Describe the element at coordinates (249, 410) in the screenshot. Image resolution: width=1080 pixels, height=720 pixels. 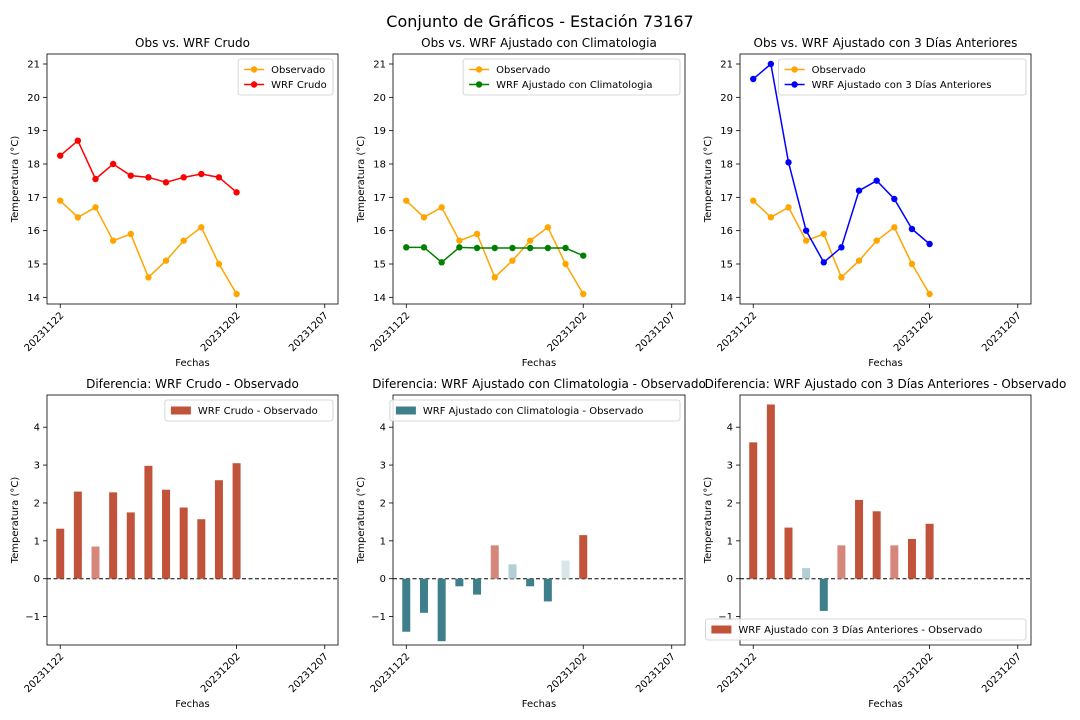
I see `legend: WRF Crudo - Observado` at that location.